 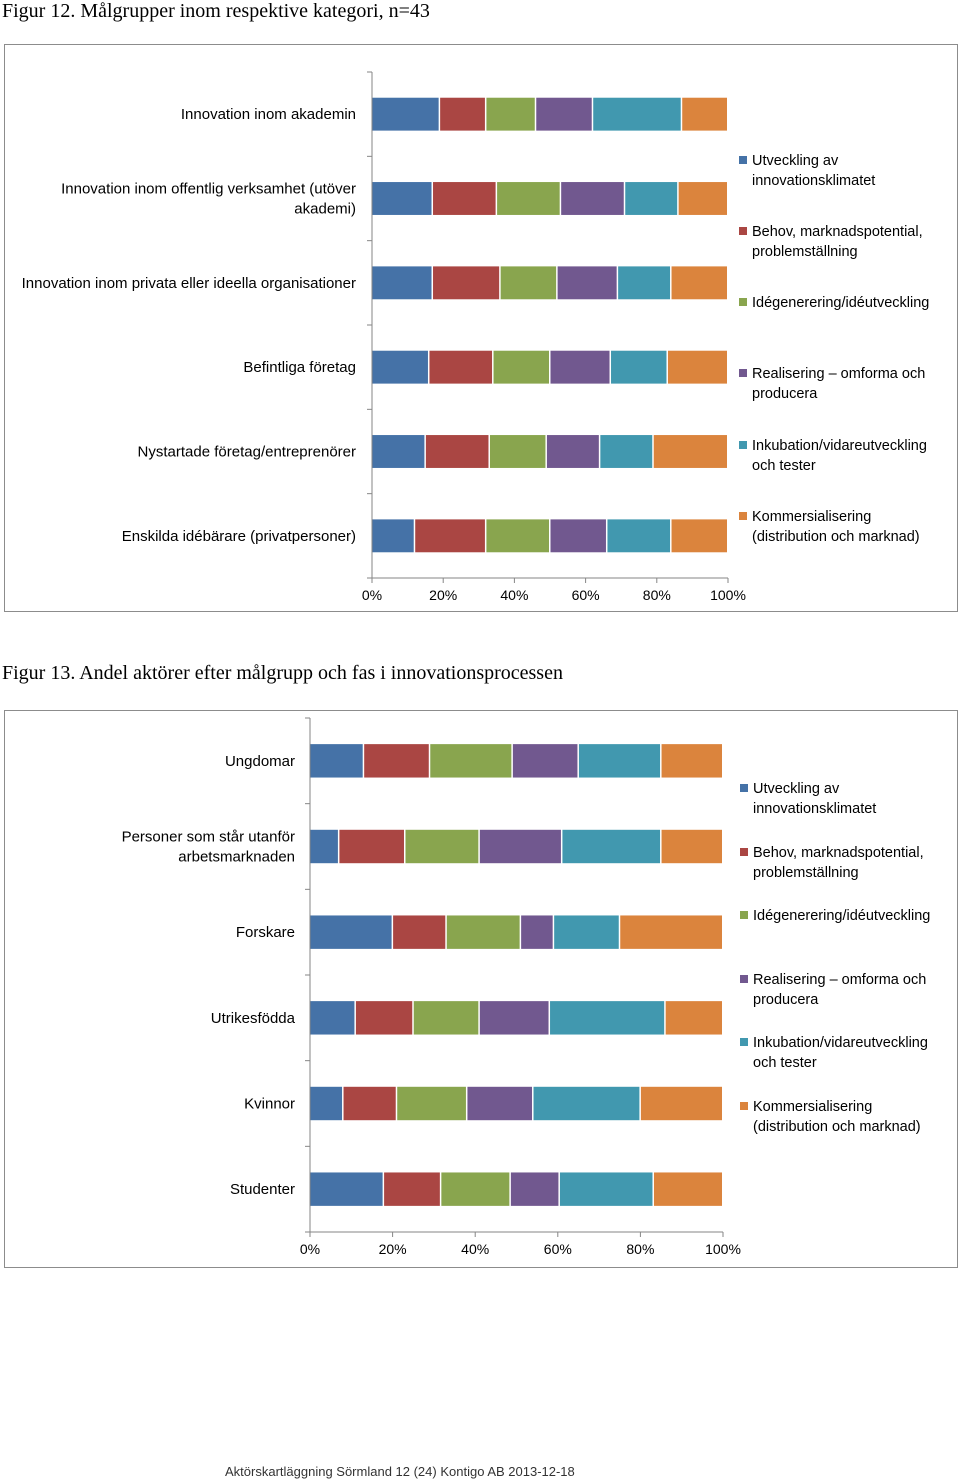 I want to click on category-label: arbetsmarknaden, so click(x=236, y=857).